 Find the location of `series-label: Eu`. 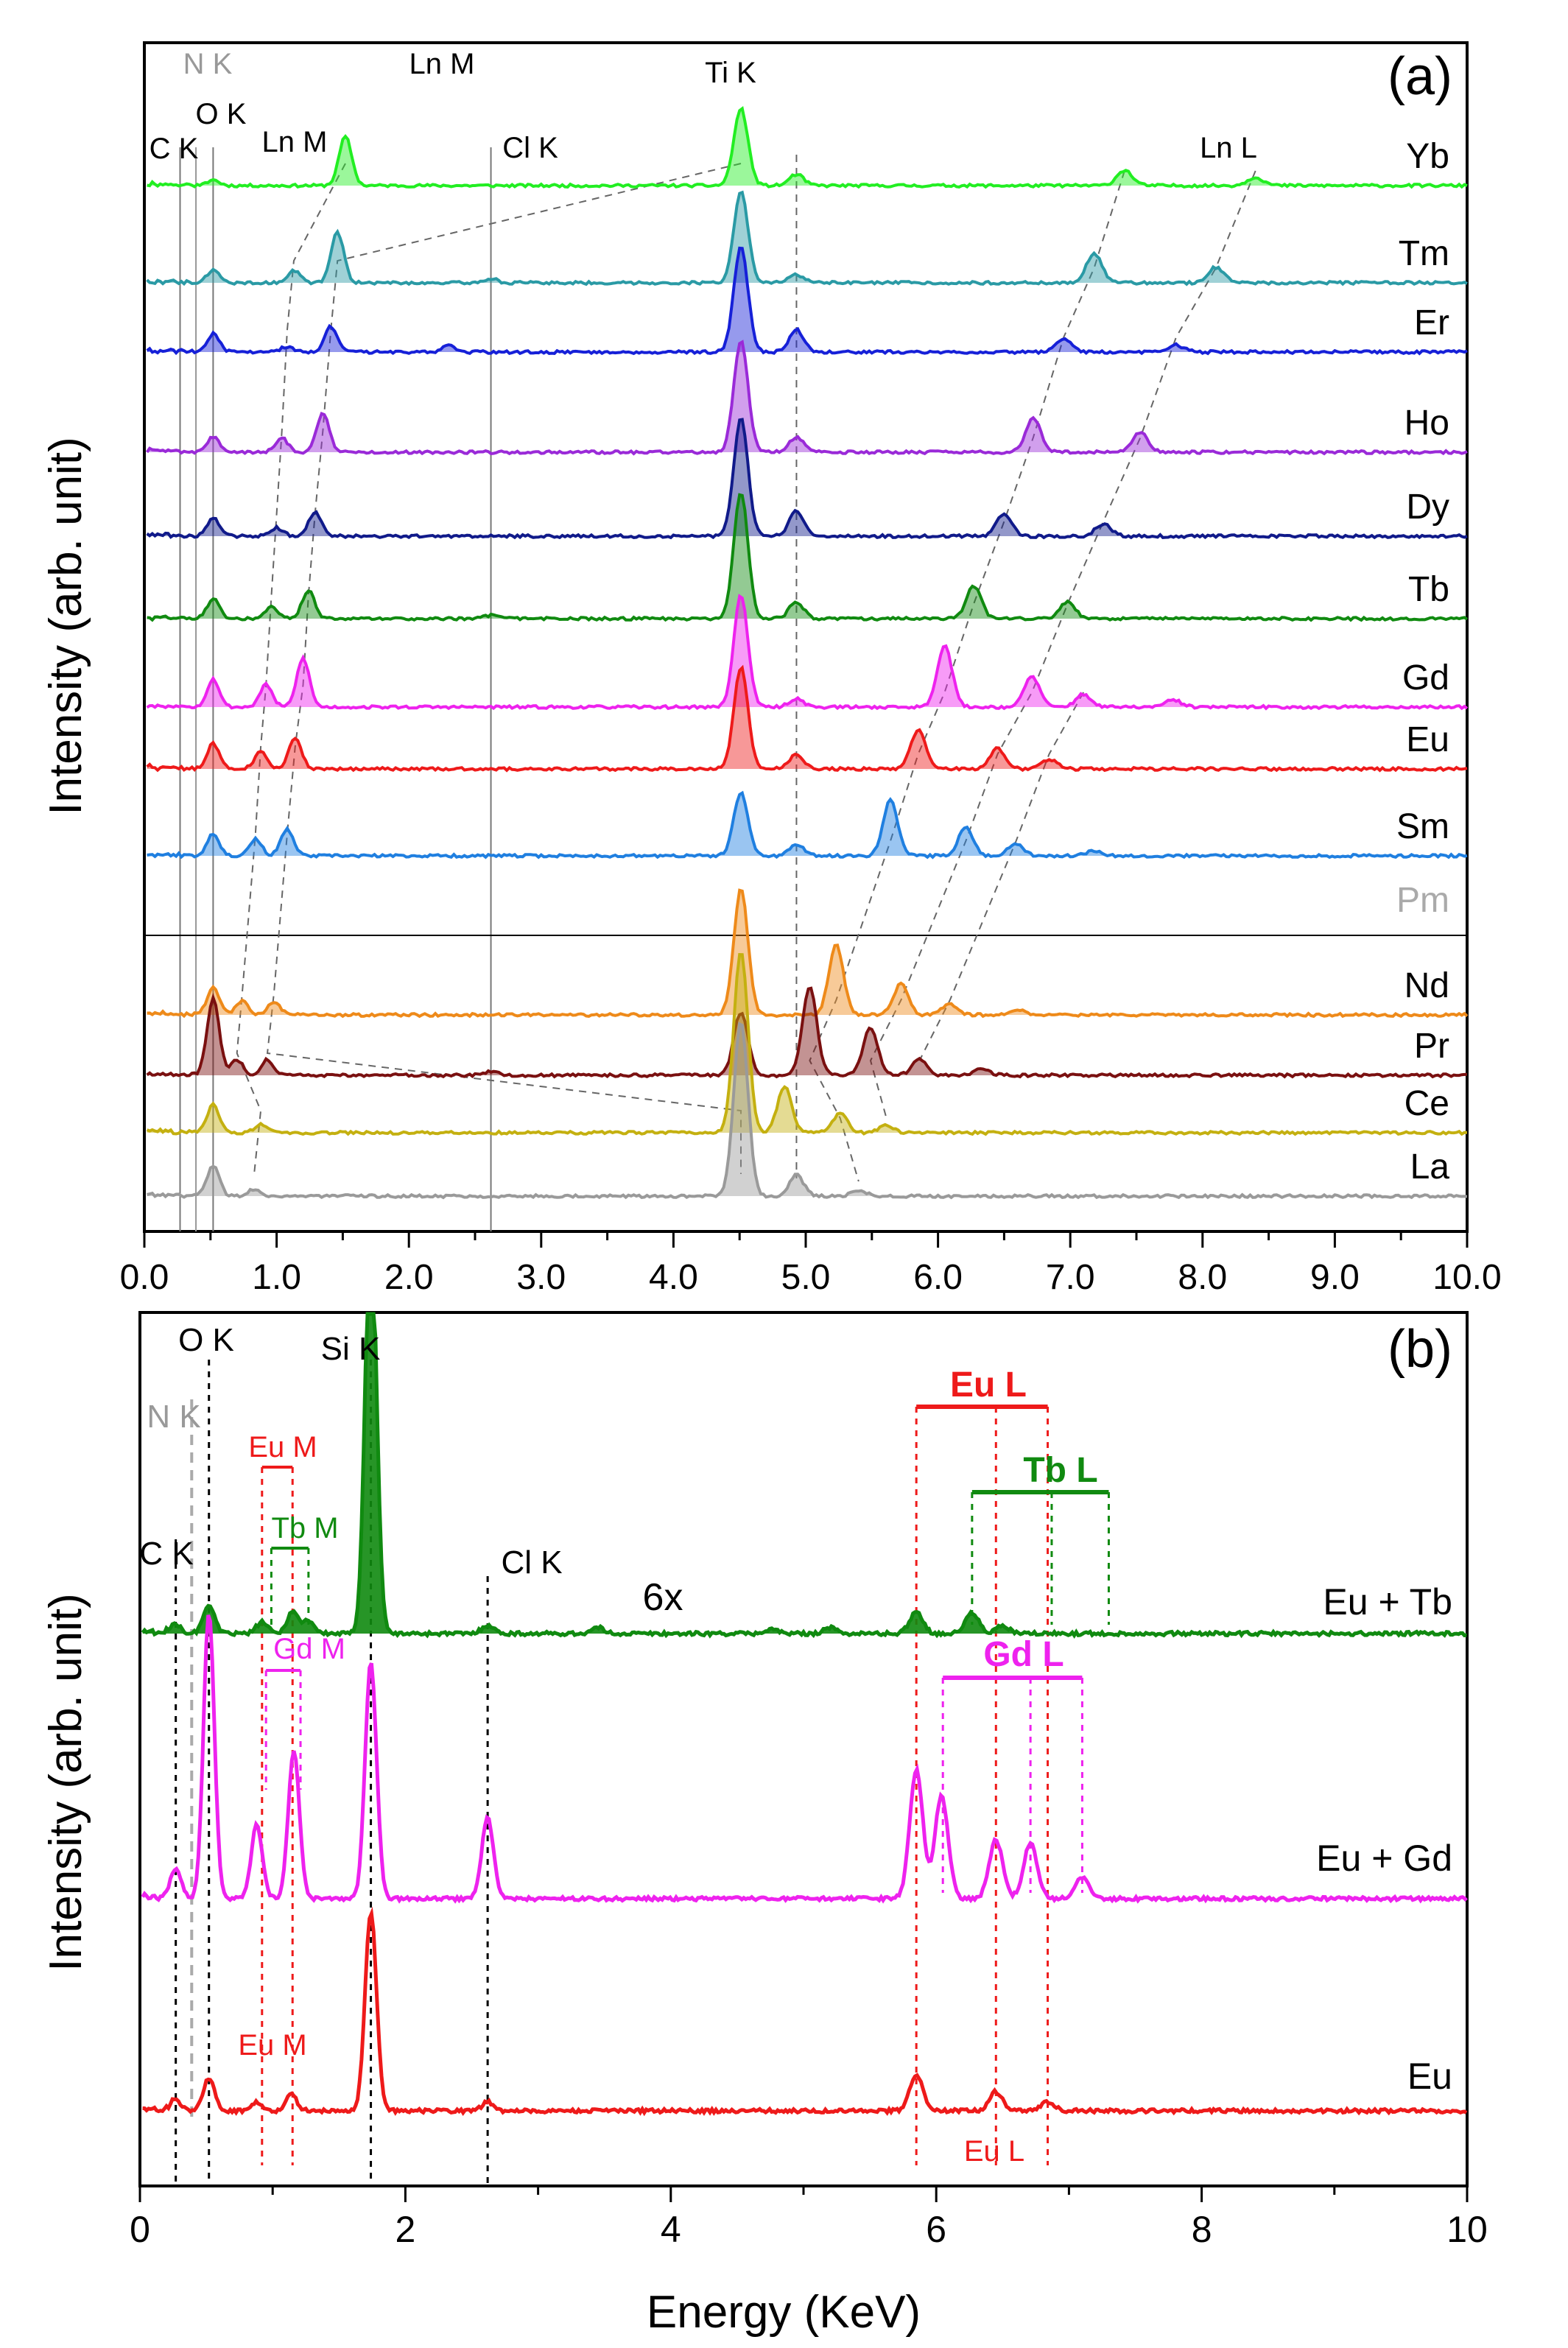

series-label: Eu is located at coordinates (1429, 2076).